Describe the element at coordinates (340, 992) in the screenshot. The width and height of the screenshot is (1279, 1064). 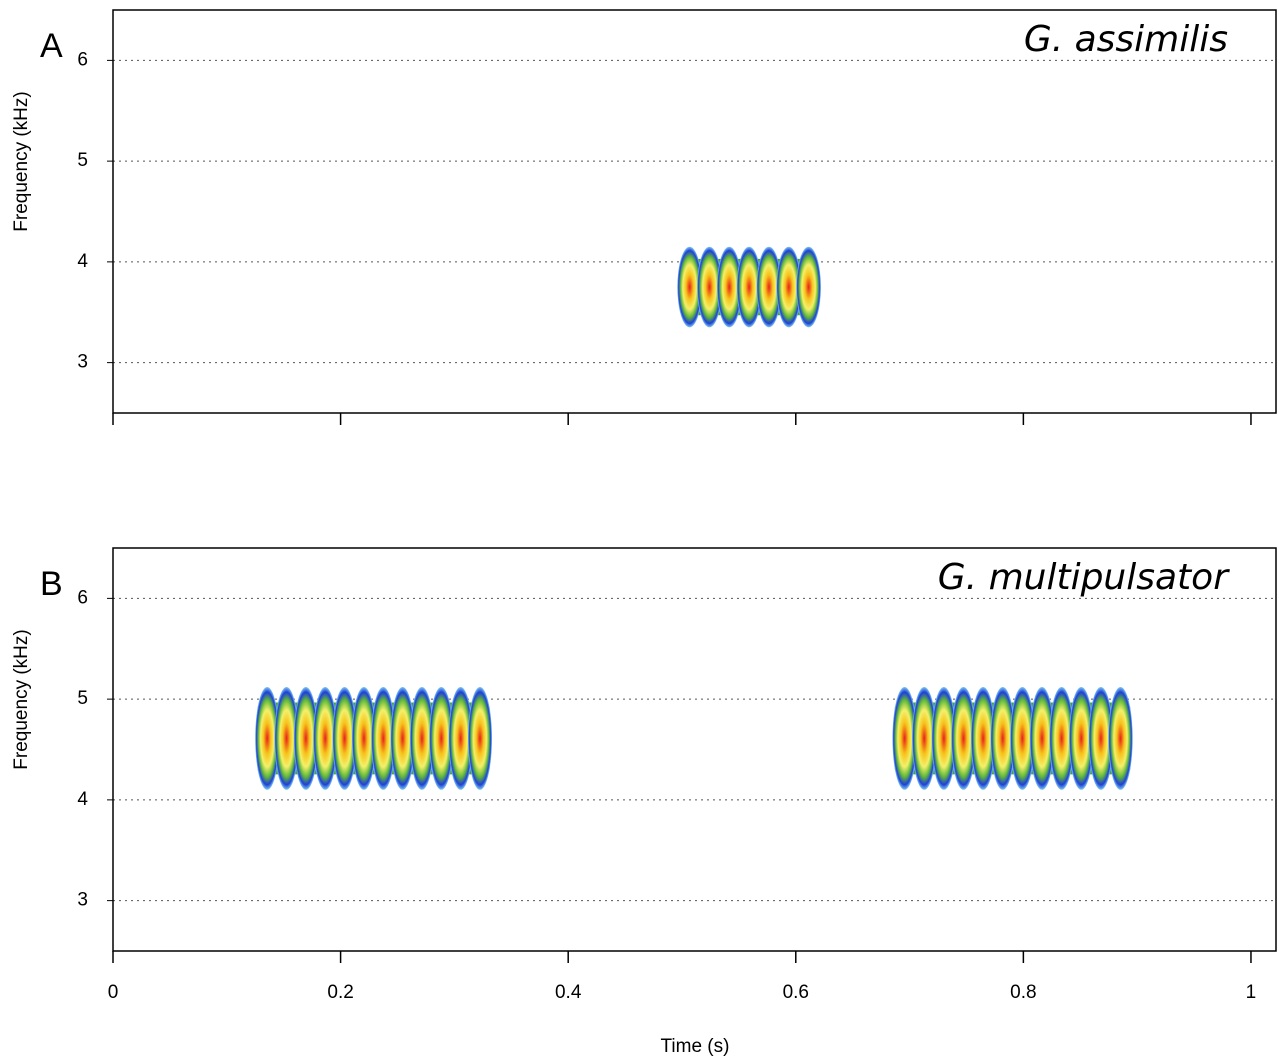
I see `x-tick-label: 0.2` at that location.